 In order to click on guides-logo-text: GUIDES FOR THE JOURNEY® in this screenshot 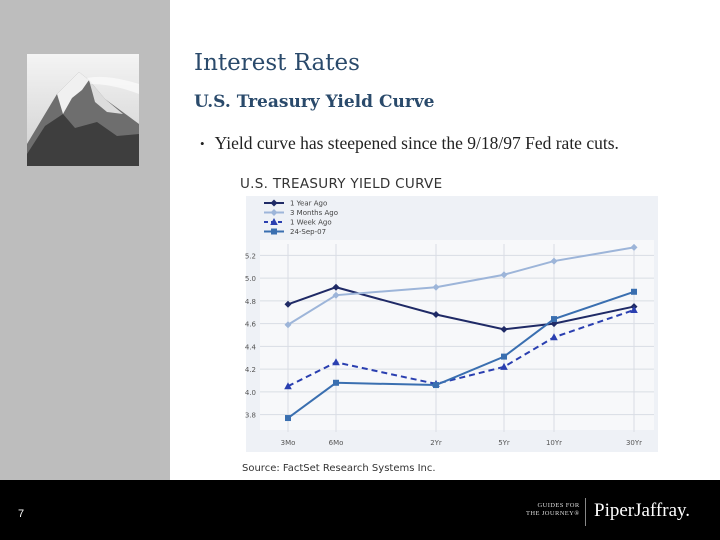, I will do `click(553, 510)`.